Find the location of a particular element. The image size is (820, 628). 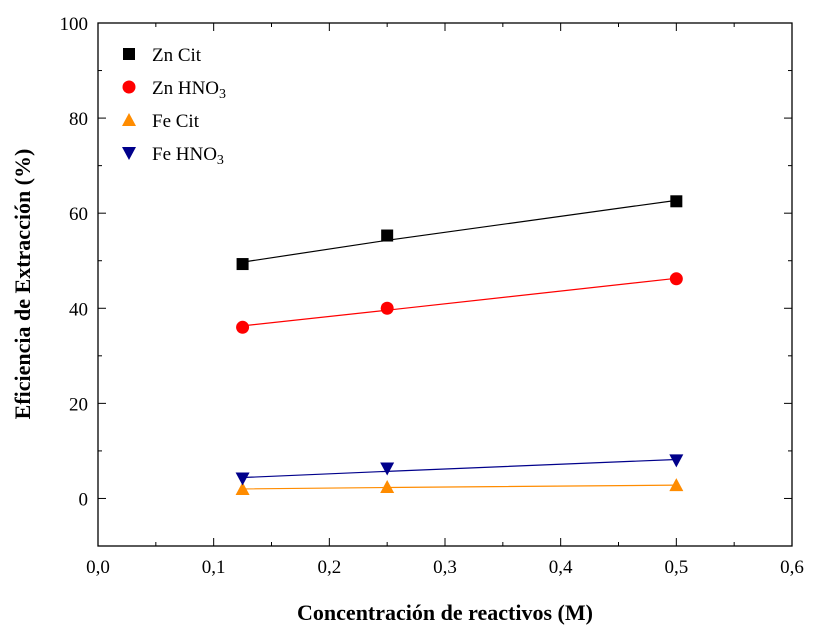

x-tick-label: 0,1 is located at coordinates (214, 567).